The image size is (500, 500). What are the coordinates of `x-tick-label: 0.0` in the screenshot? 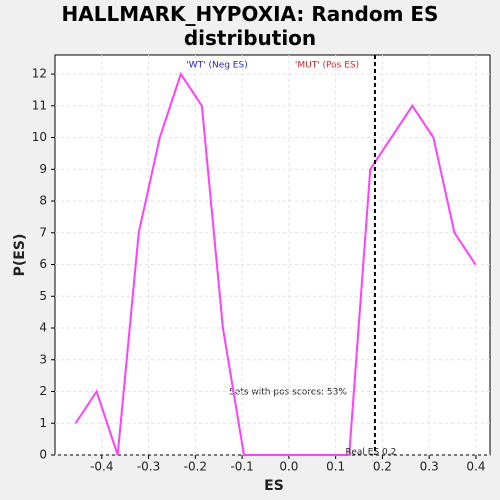 It's located at (288, 467).